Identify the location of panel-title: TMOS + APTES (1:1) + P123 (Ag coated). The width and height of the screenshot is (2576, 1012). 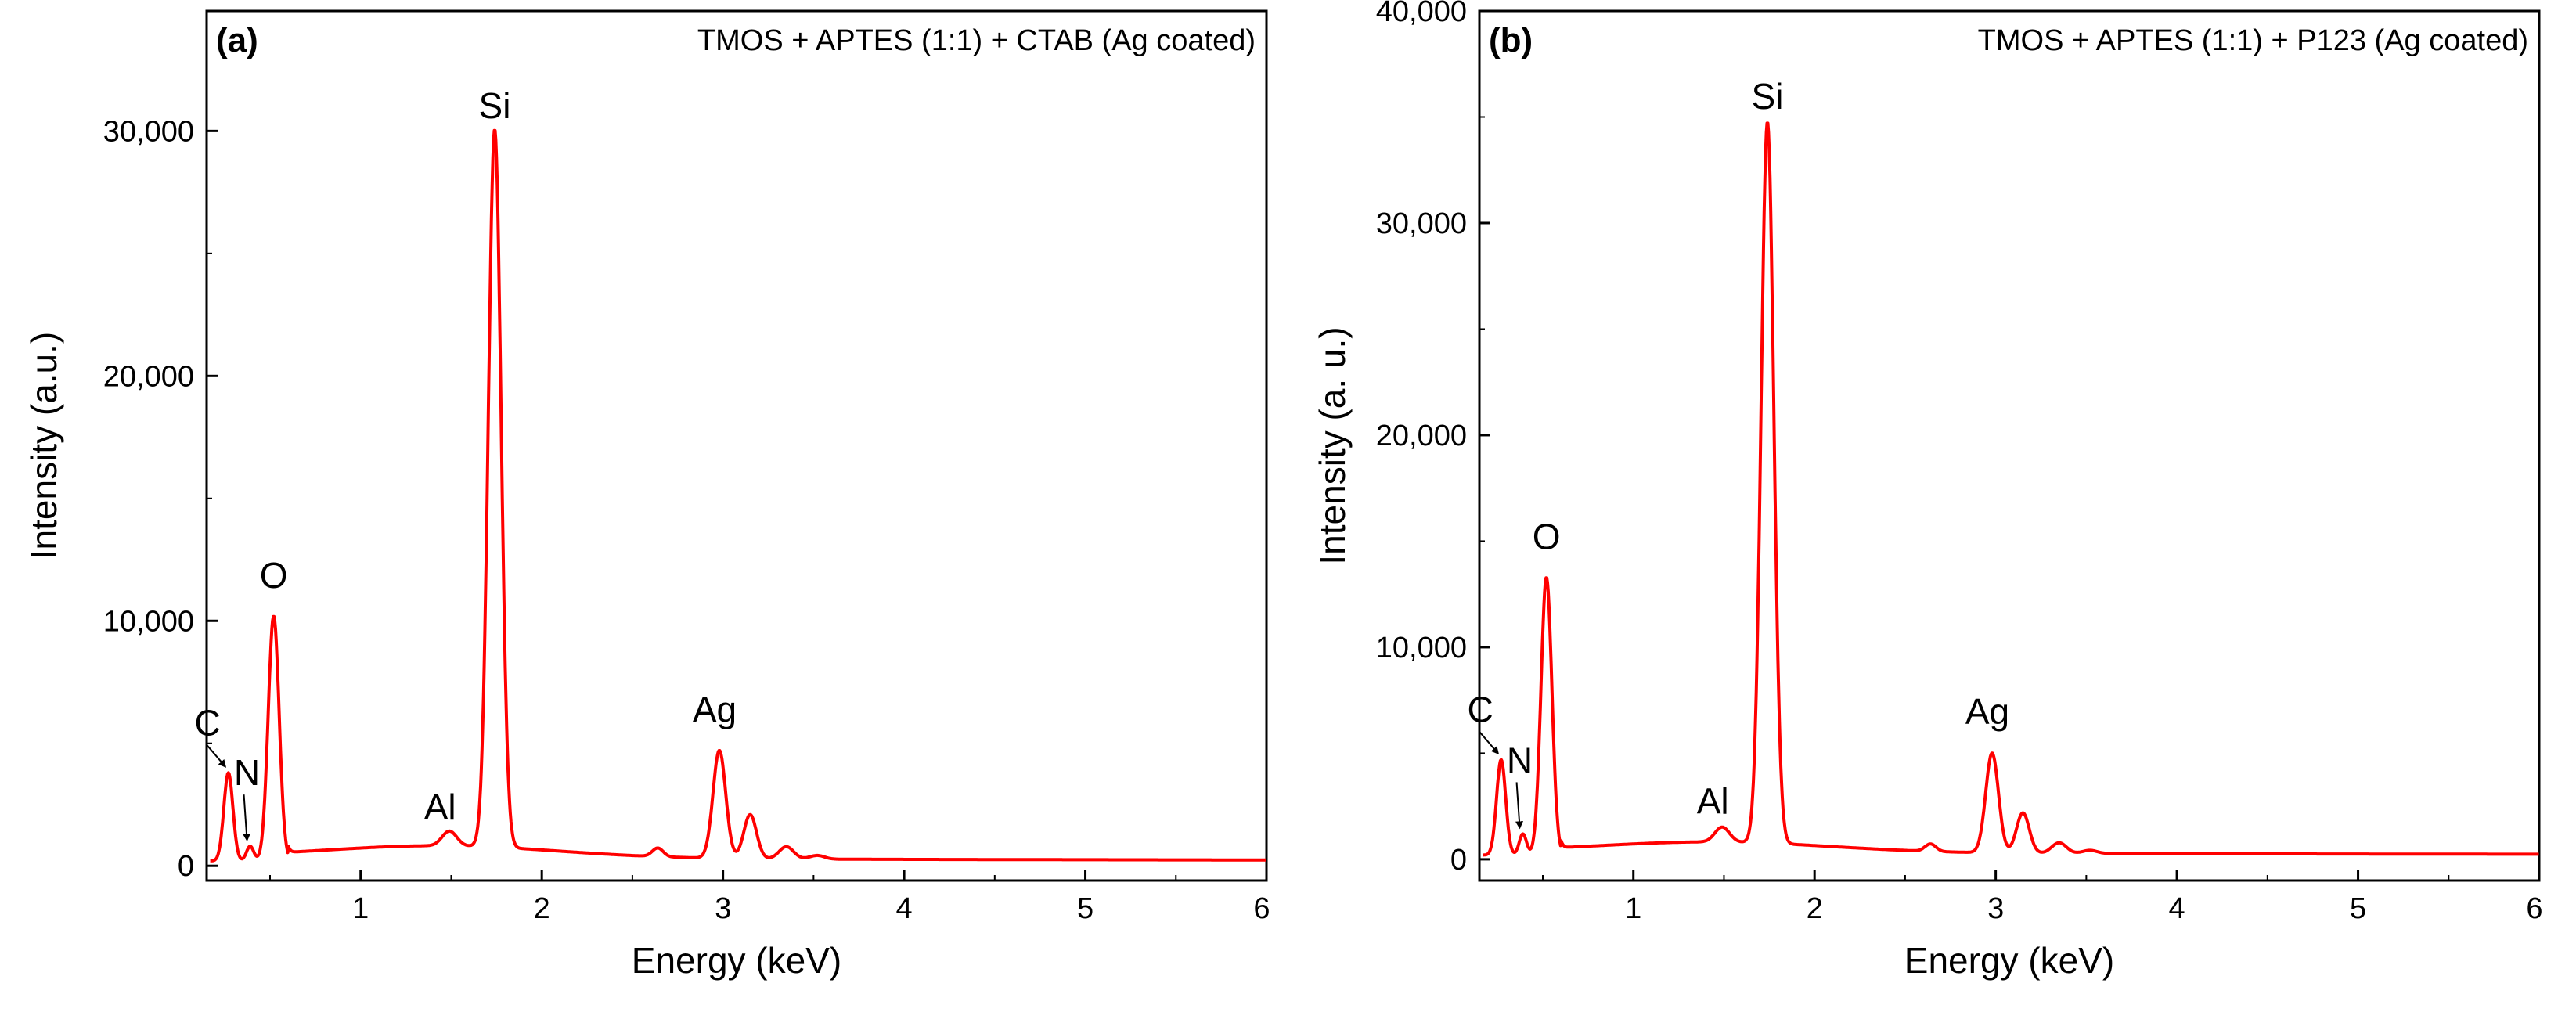
(2253, 40).